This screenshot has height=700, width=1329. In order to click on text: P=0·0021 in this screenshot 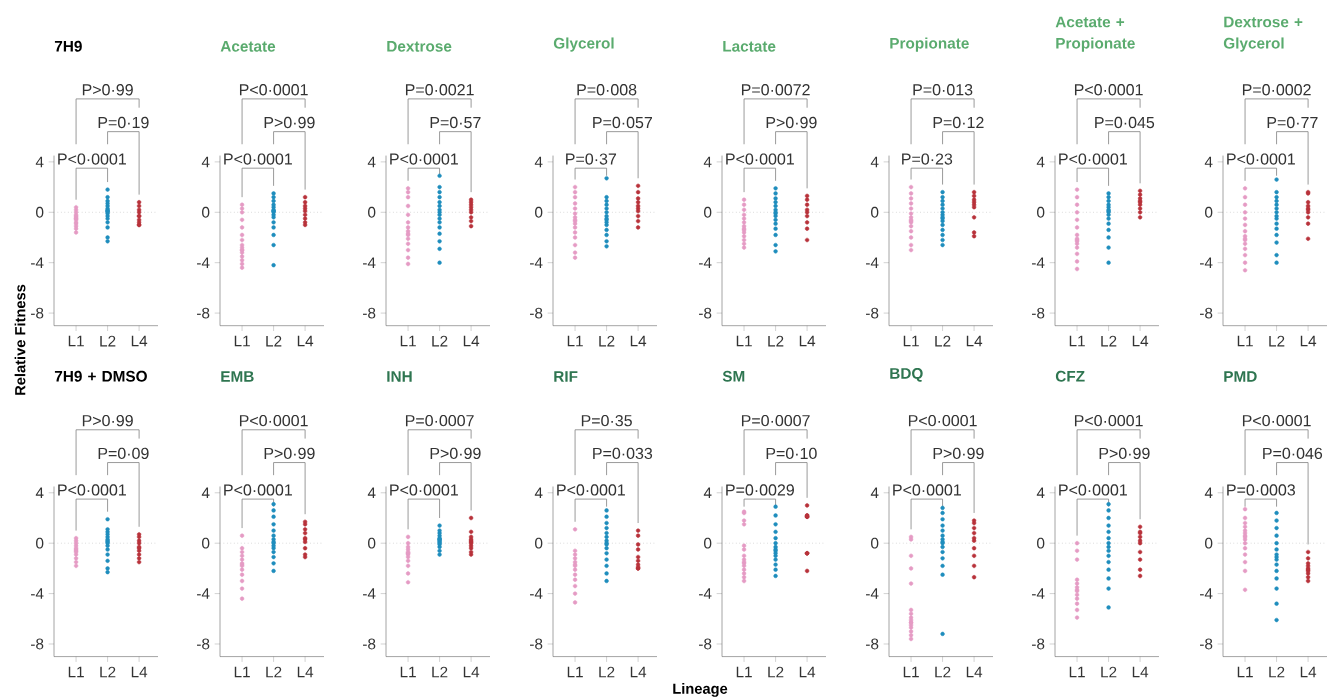, I will do `click(439, 90)`.